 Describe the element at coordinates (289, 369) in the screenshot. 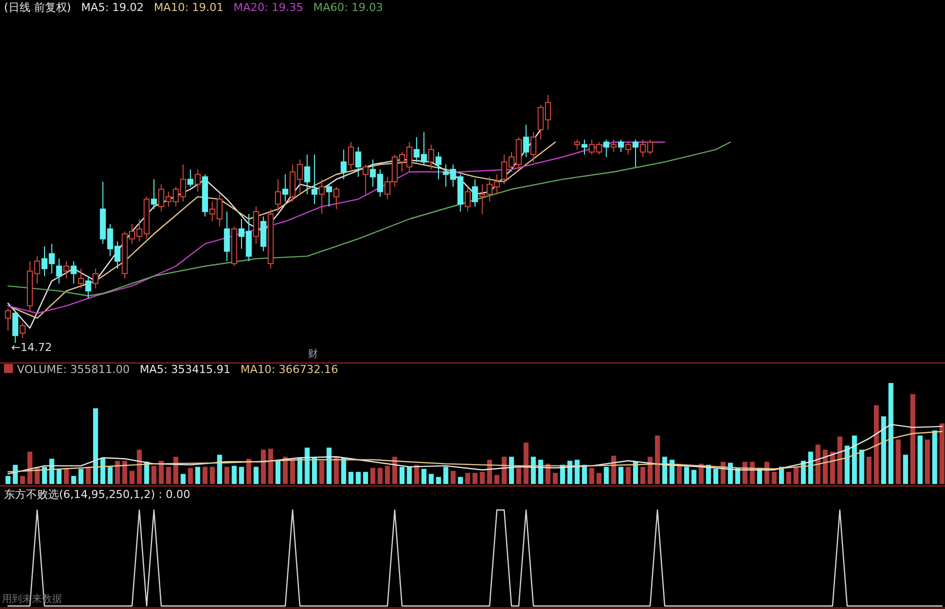

I see `text: MA10: 366732.16` at that location.